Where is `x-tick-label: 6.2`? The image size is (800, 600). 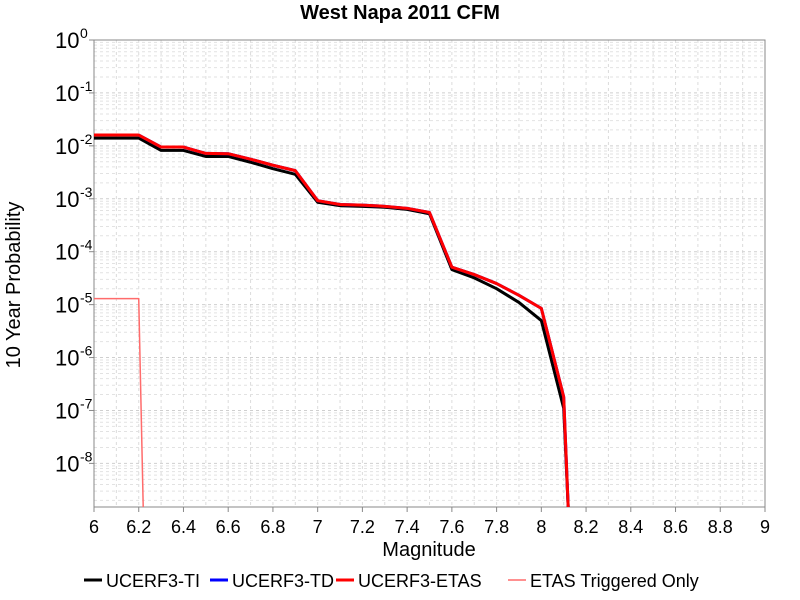
x-tick-label: 6.2 is located at coordinates (138, 527).